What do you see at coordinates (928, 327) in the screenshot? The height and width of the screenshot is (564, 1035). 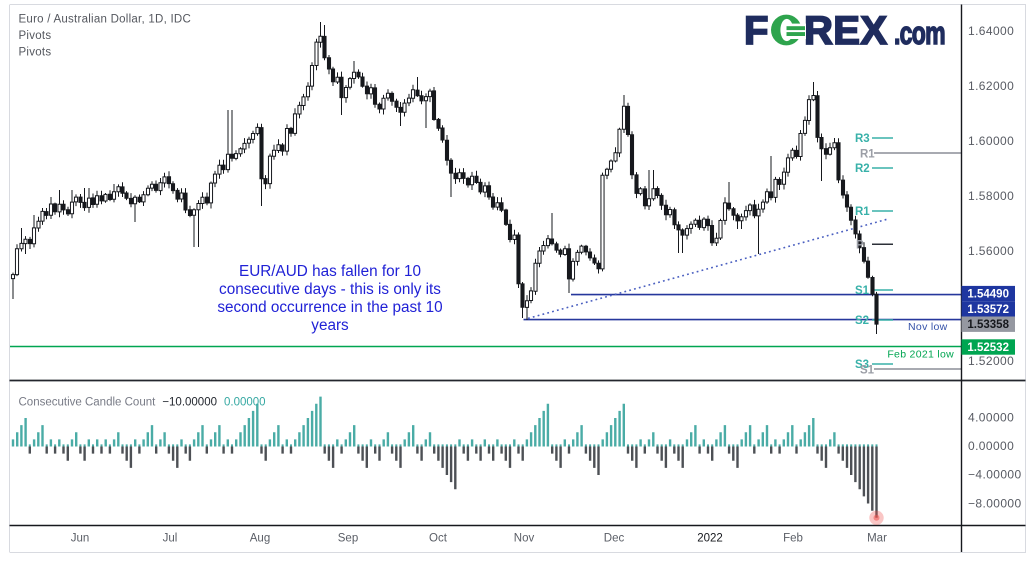 I see `svg-text: Nov low` at bounding box center [928, 327].